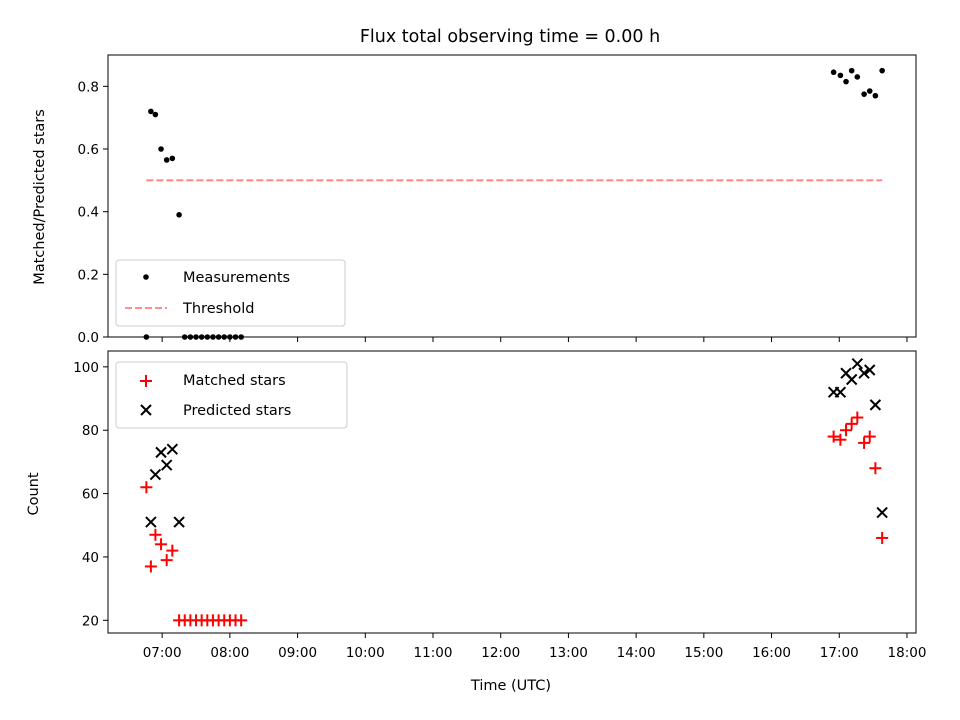  What do you see at coordinates (88, 150) in the screenshot?
I see `top-y-tick-label-3: 0.6` at bounding box center [88, 150].